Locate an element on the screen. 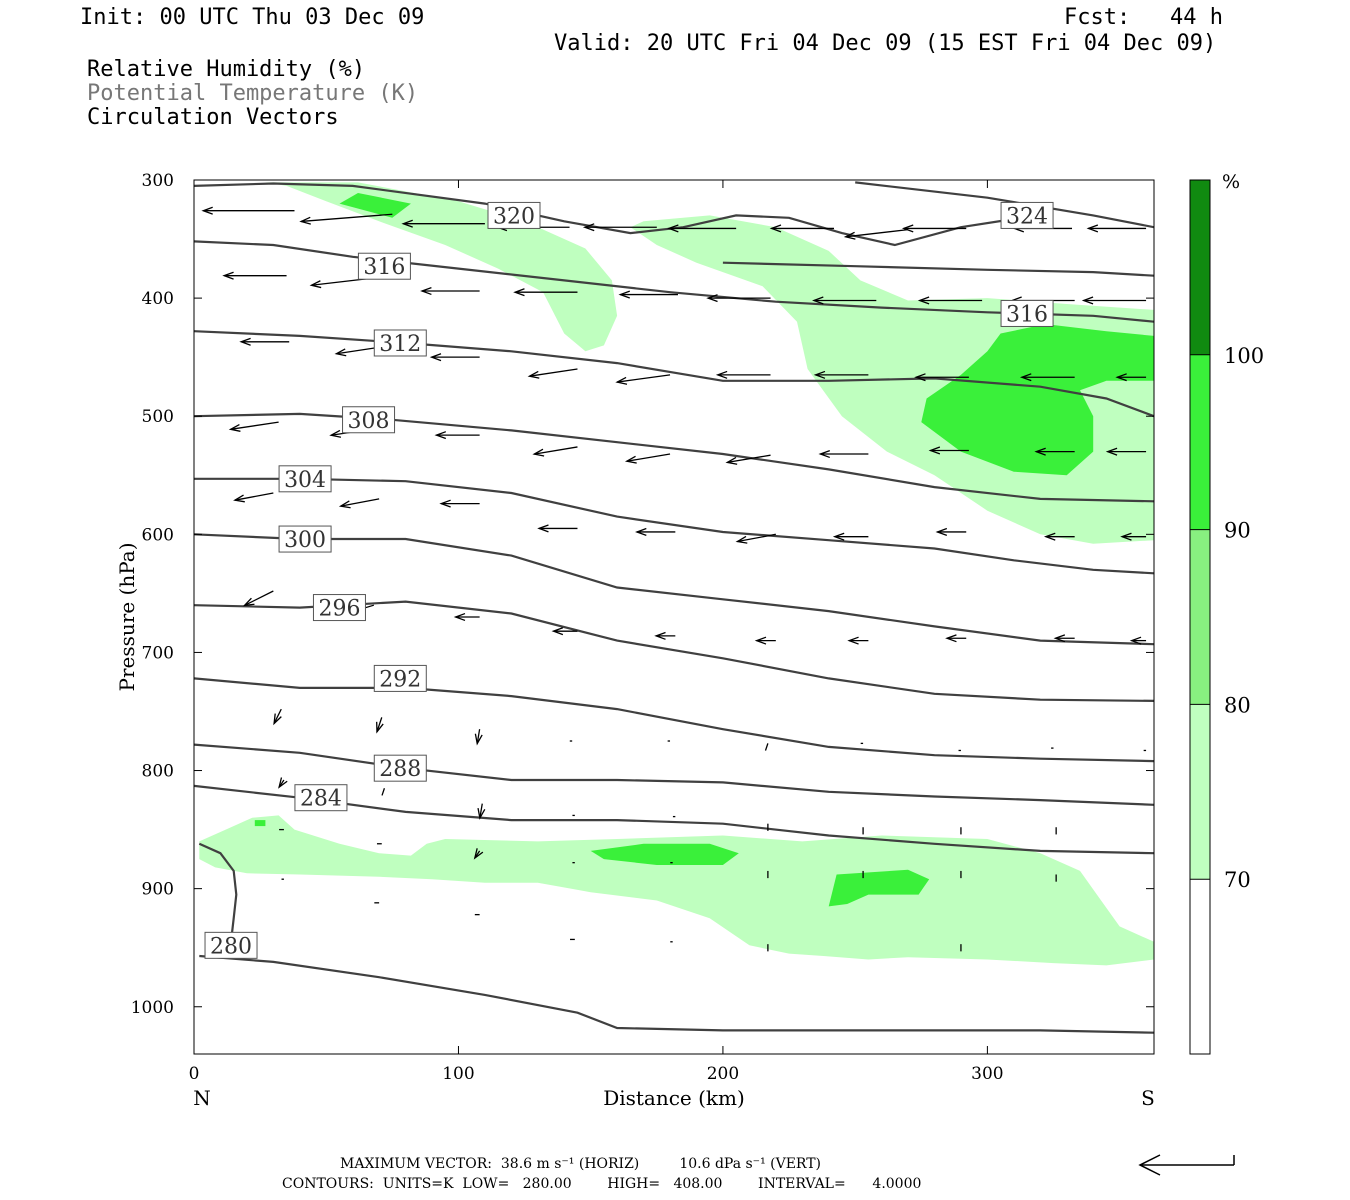 The width and height of the screenshot is (1350, 1200). svg-text: 292 is located at coordinates (400, 679).